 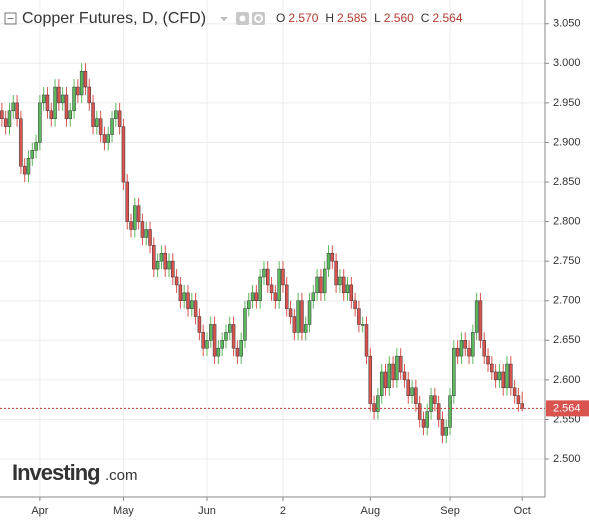 What do you see at coordinates (369, 18) in the screenshot?
I see `ohlc-header: O 2.570 H 2.585 L 2.560 C 2.564` at bounding box center [369, 18].